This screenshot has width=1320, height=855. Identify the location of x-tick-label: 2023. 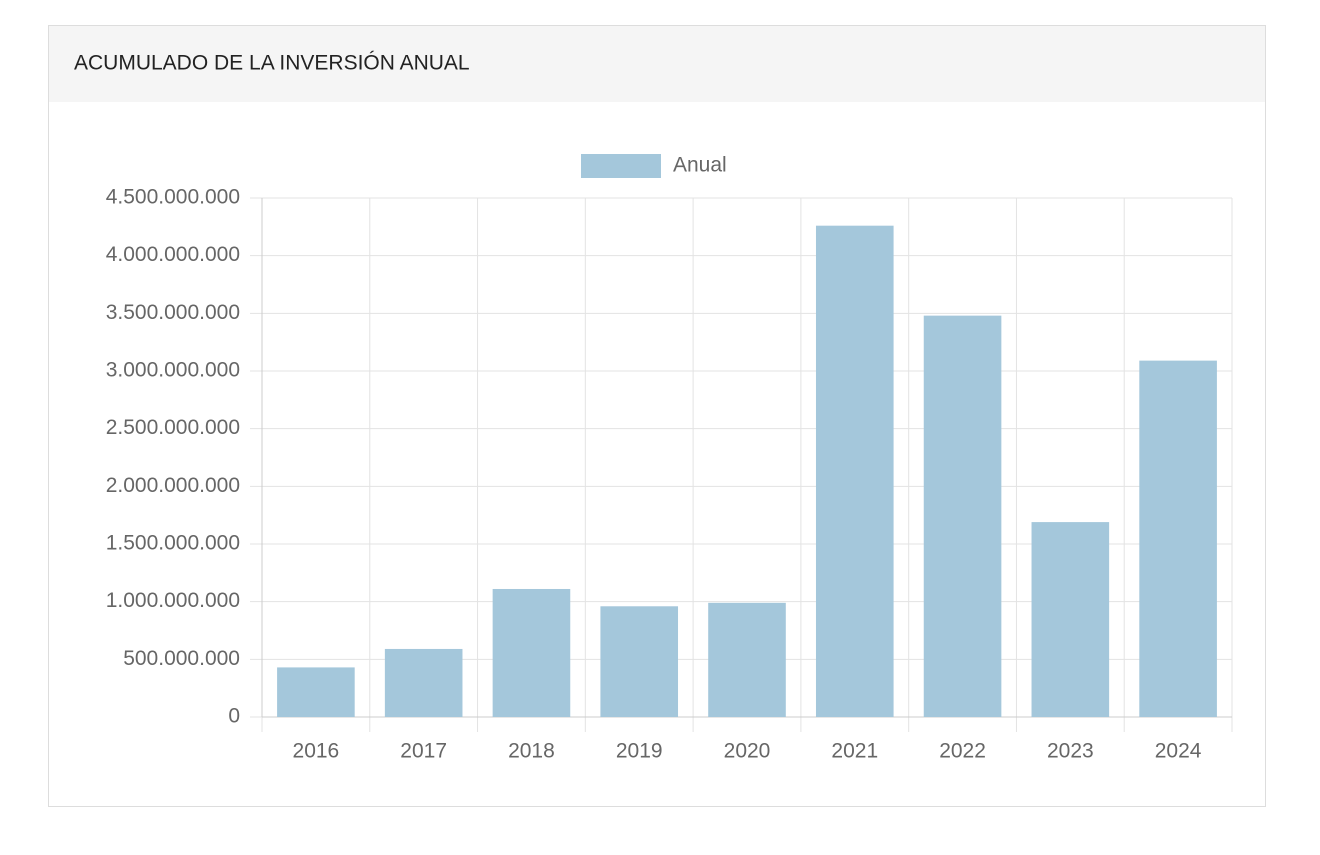
(1070, 751).